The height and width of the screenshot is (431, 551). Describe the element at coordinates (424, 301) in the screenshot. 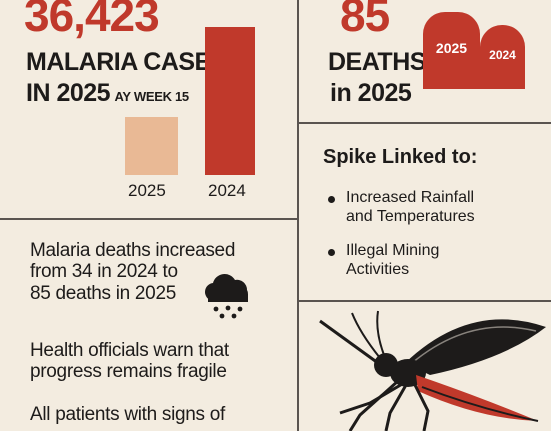

I see `right-bottom-divider` at that location.